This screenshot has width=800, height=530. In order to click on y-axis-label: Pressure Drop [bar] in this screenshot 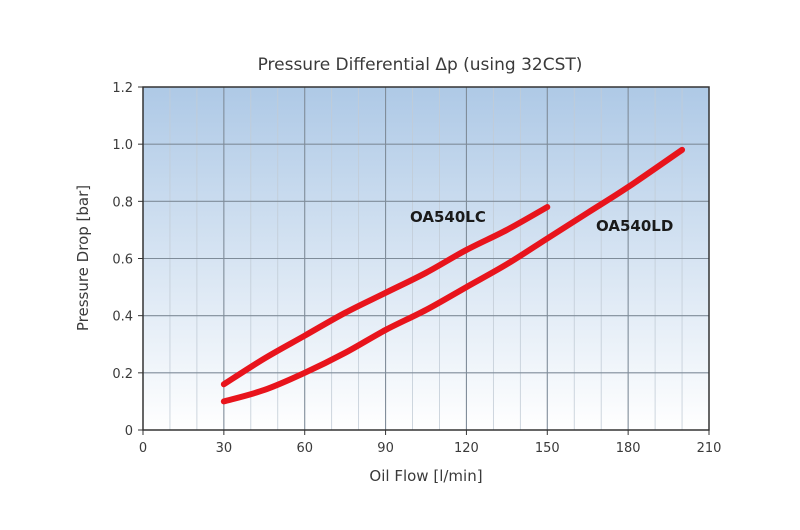, I will do `click(83, 258)`.